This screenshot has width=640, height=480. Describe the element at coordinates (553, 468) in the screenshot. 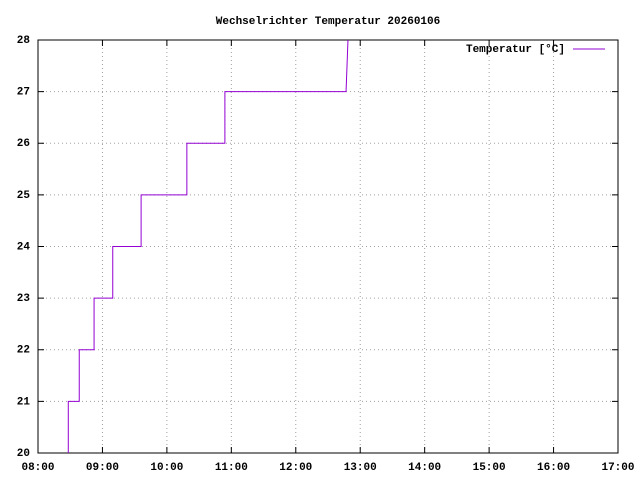

I see `x-tick-label: 16:00` at that location.